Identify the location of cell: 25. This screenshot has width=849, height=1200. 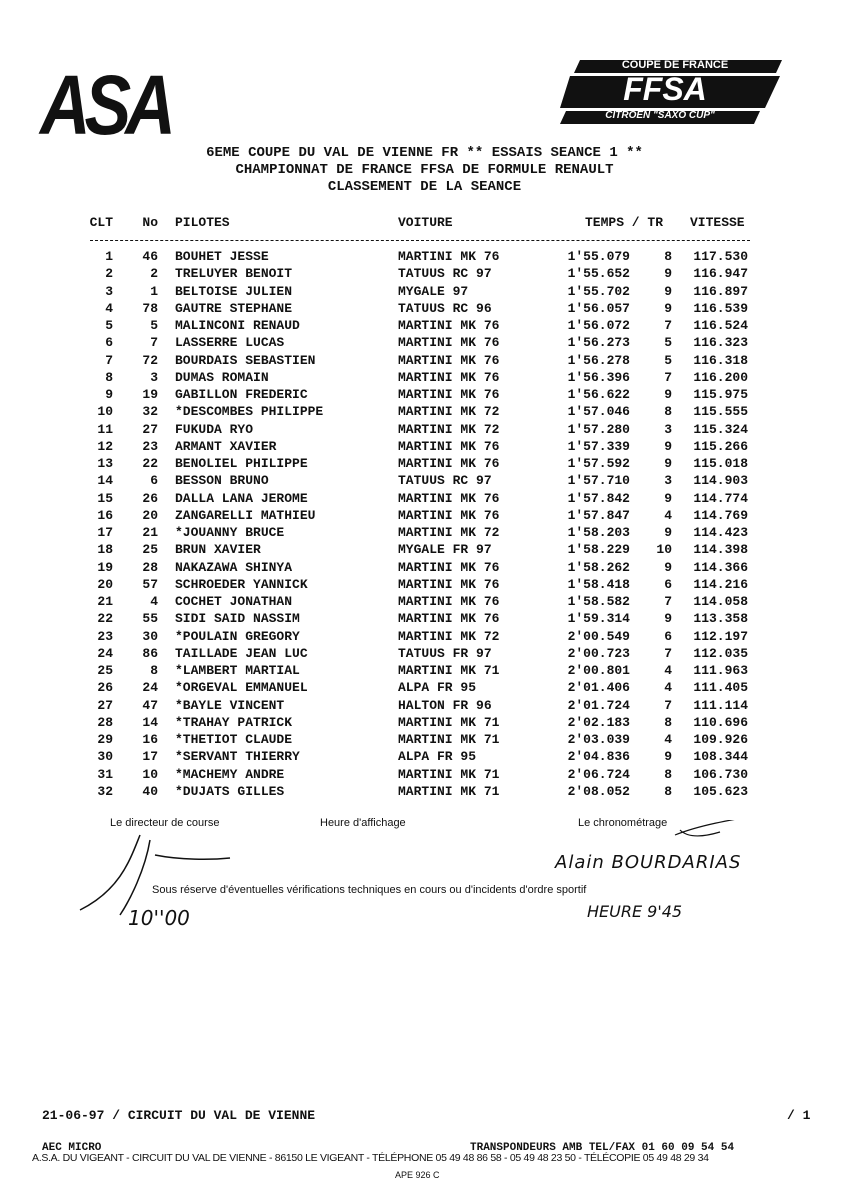
(150, 550).